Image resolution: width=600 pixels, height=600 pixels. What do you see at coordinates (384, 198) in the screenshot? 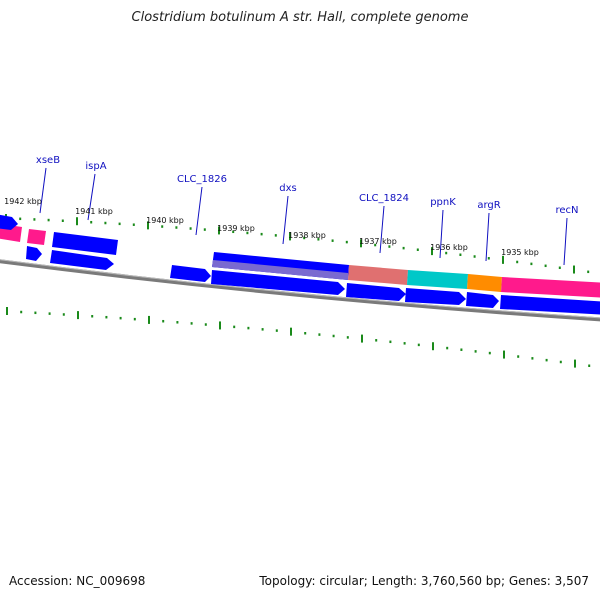
I see `gene-label-CLC_1824: CLC_1824` at bounding box center [384, 198].